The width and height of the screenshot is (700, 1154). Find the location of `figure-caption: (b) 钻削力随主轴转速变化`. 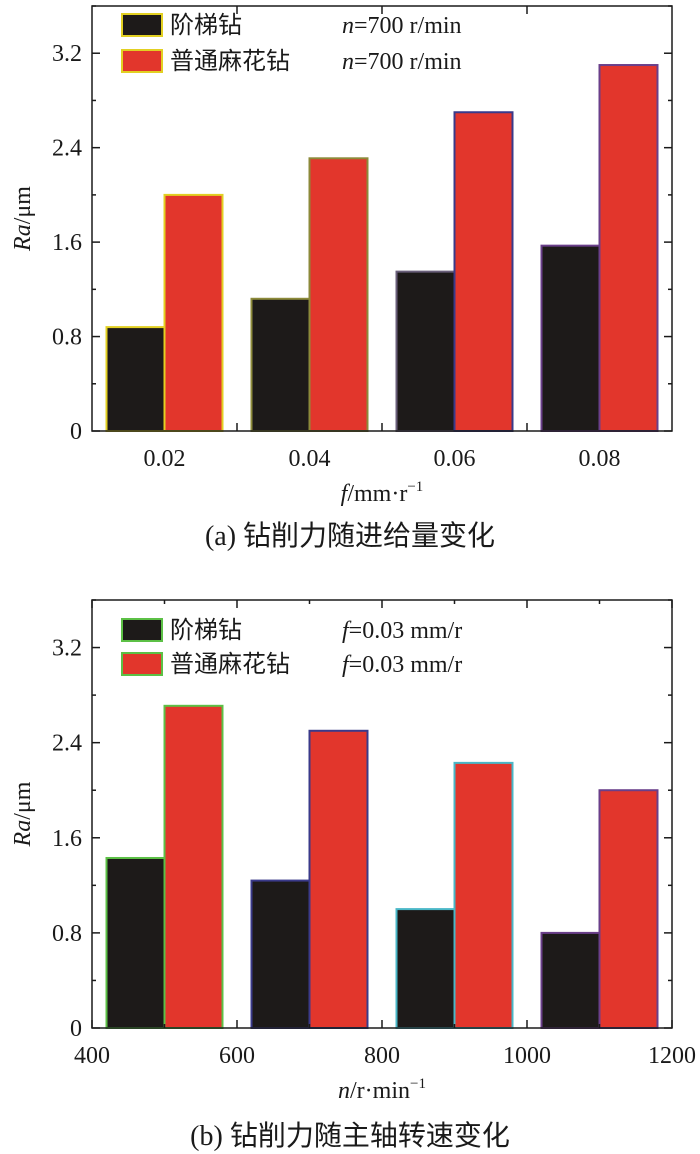

figure-caption: (b) 钻削力随主轴转速变化 is located at coordinates (350, 1136).